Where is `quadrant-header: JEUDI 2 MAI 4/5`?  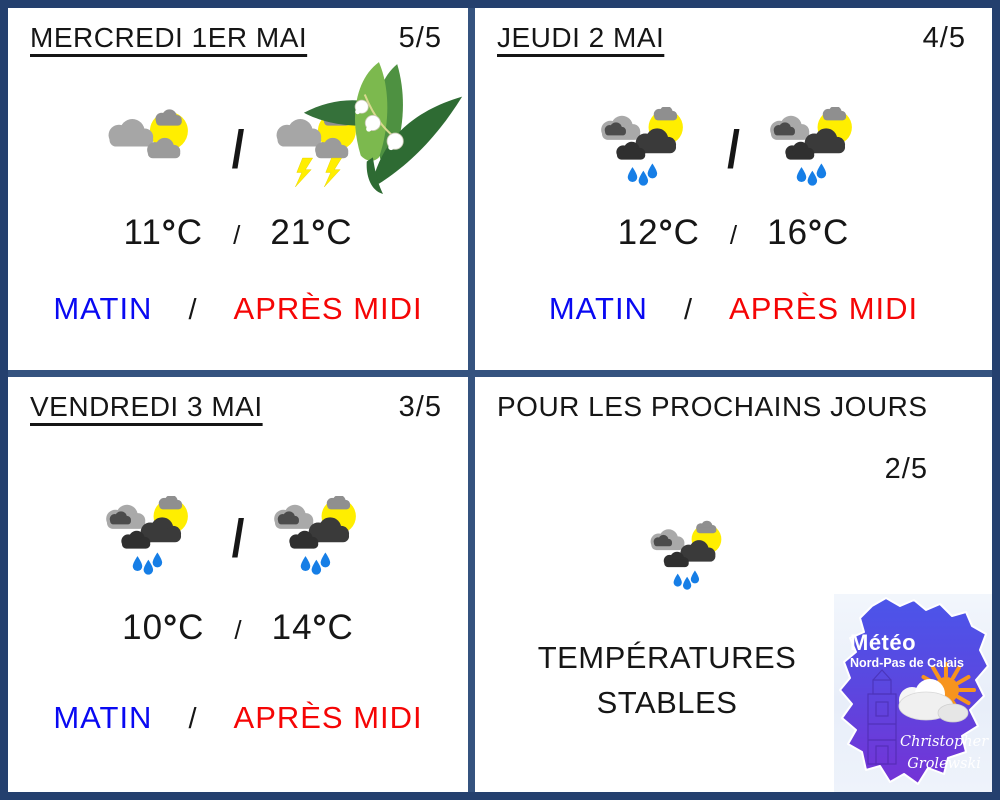
quadrant-header: JEUDI 2 MAI 4/5 is located at coordinates (733, 38).